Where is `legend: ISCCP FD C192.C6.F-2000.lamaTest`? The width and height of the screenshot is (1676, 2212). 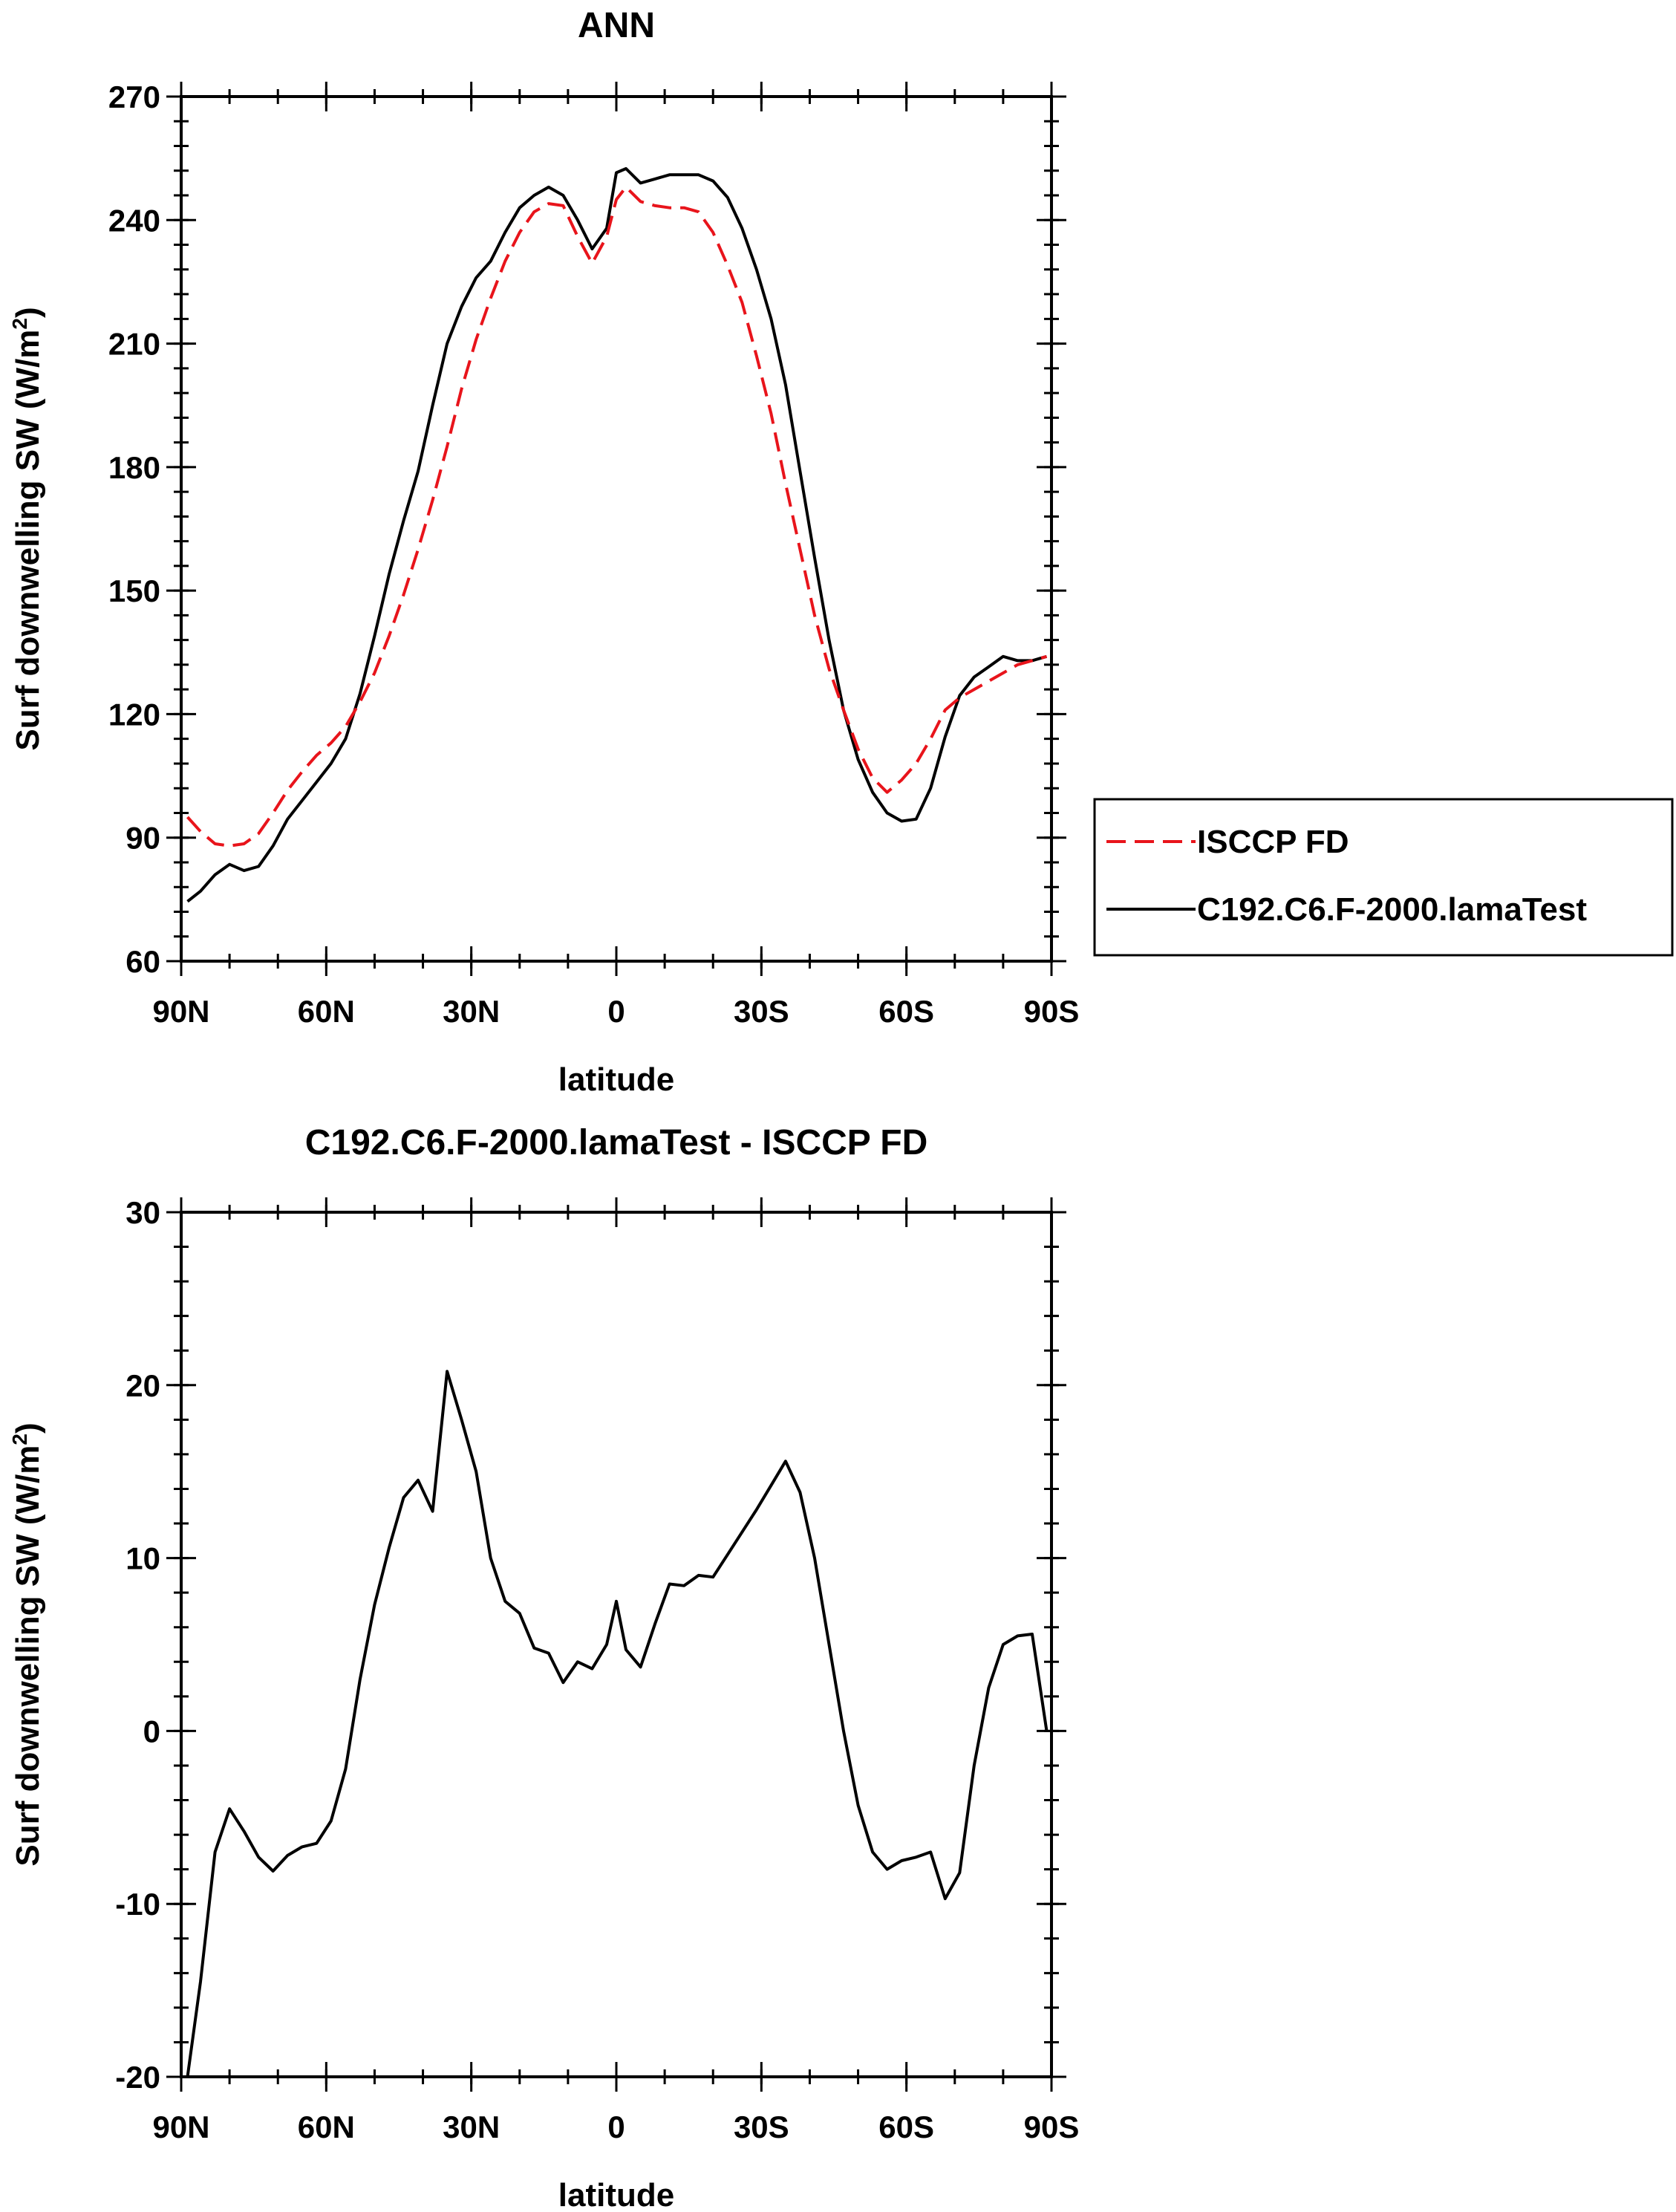 legend: ISCCP FD C192.C6.F-2000.lamaTest is located at coordinates (1383, 877).